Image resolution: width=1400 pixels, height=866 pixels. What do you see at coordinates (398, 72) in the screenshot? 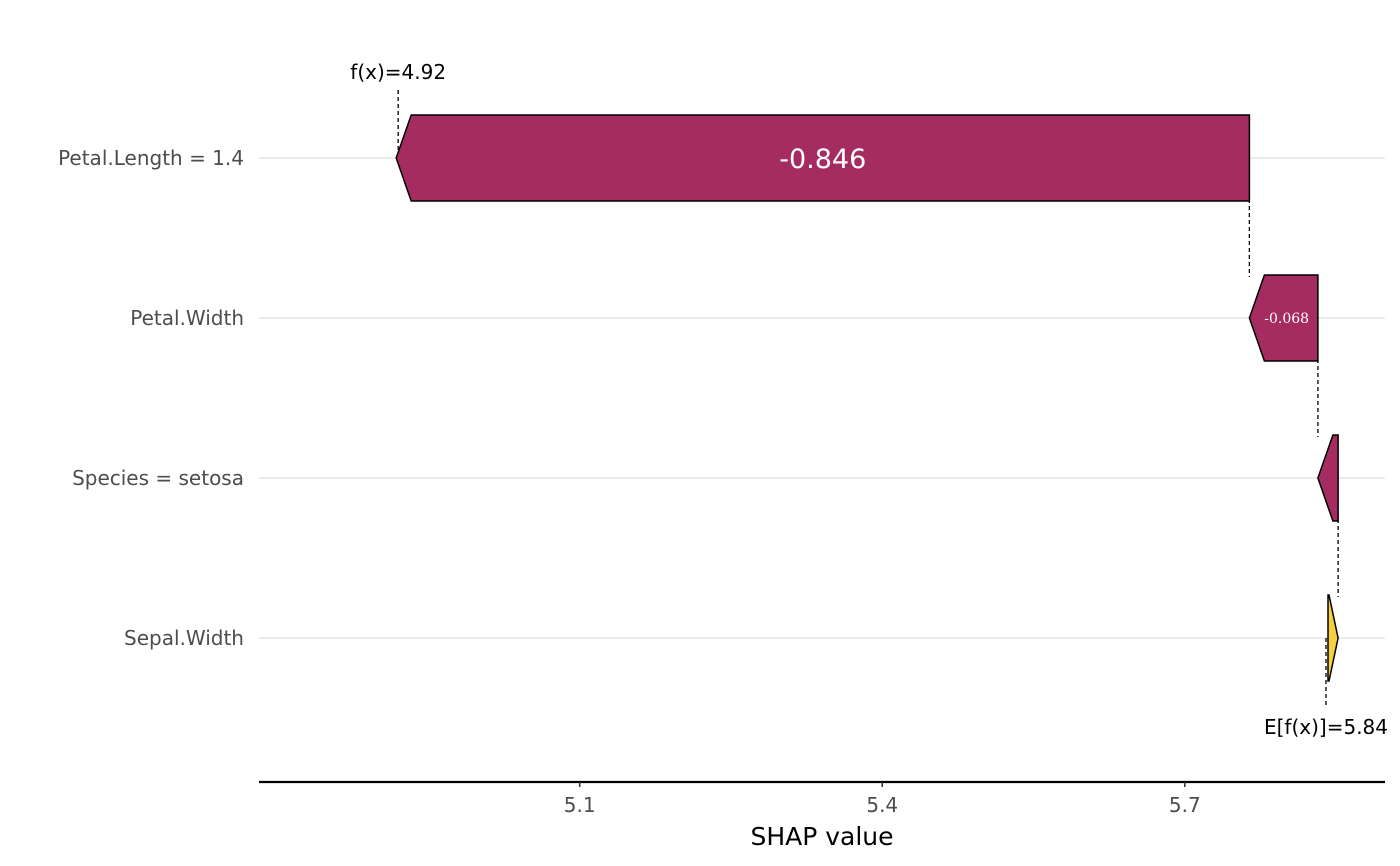
I see `prediction-label: f(x)=4.92` at bounding box center [398, 72].